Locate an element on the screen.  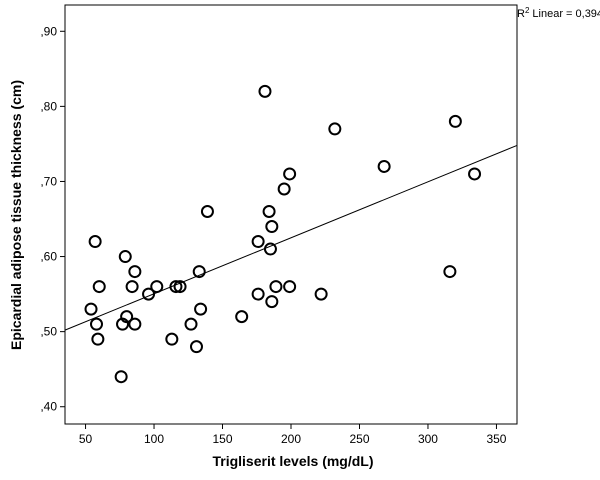
x-tick-label: 50 is located at coordinates (86, 439).